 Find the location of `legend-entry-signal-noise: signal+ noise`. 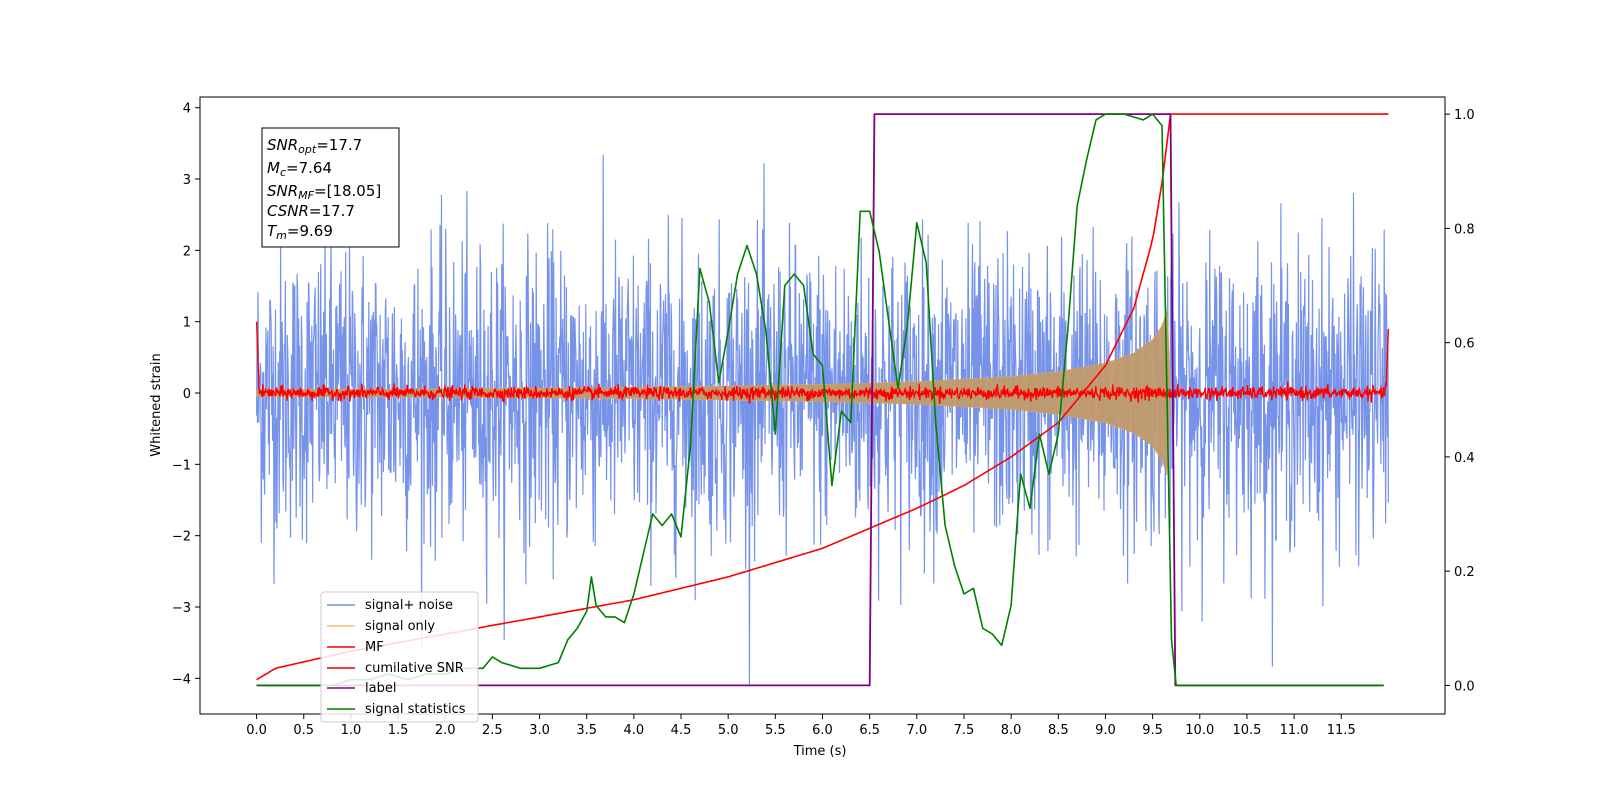

legend-entry-signal-noise: signal+ noise is located at coordinates (390, 605).